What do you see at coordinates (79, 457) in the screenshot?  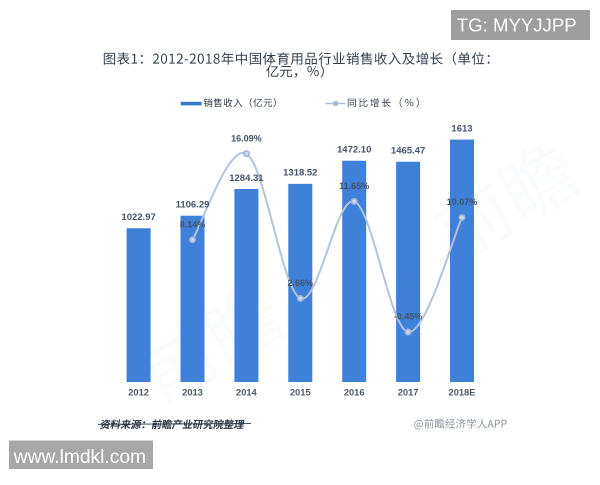 I see `svg-text: www.lmdkl.com` at bounding box center [79, 457].